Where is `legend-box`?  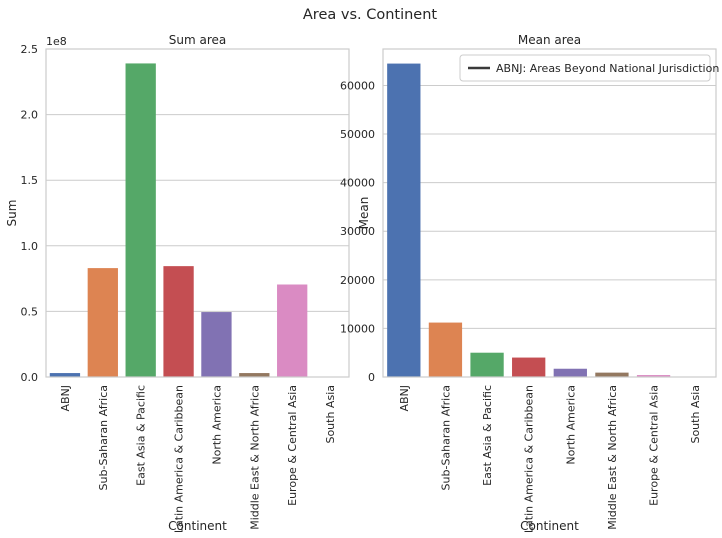
legend-box is located at coordinates (585, 68).